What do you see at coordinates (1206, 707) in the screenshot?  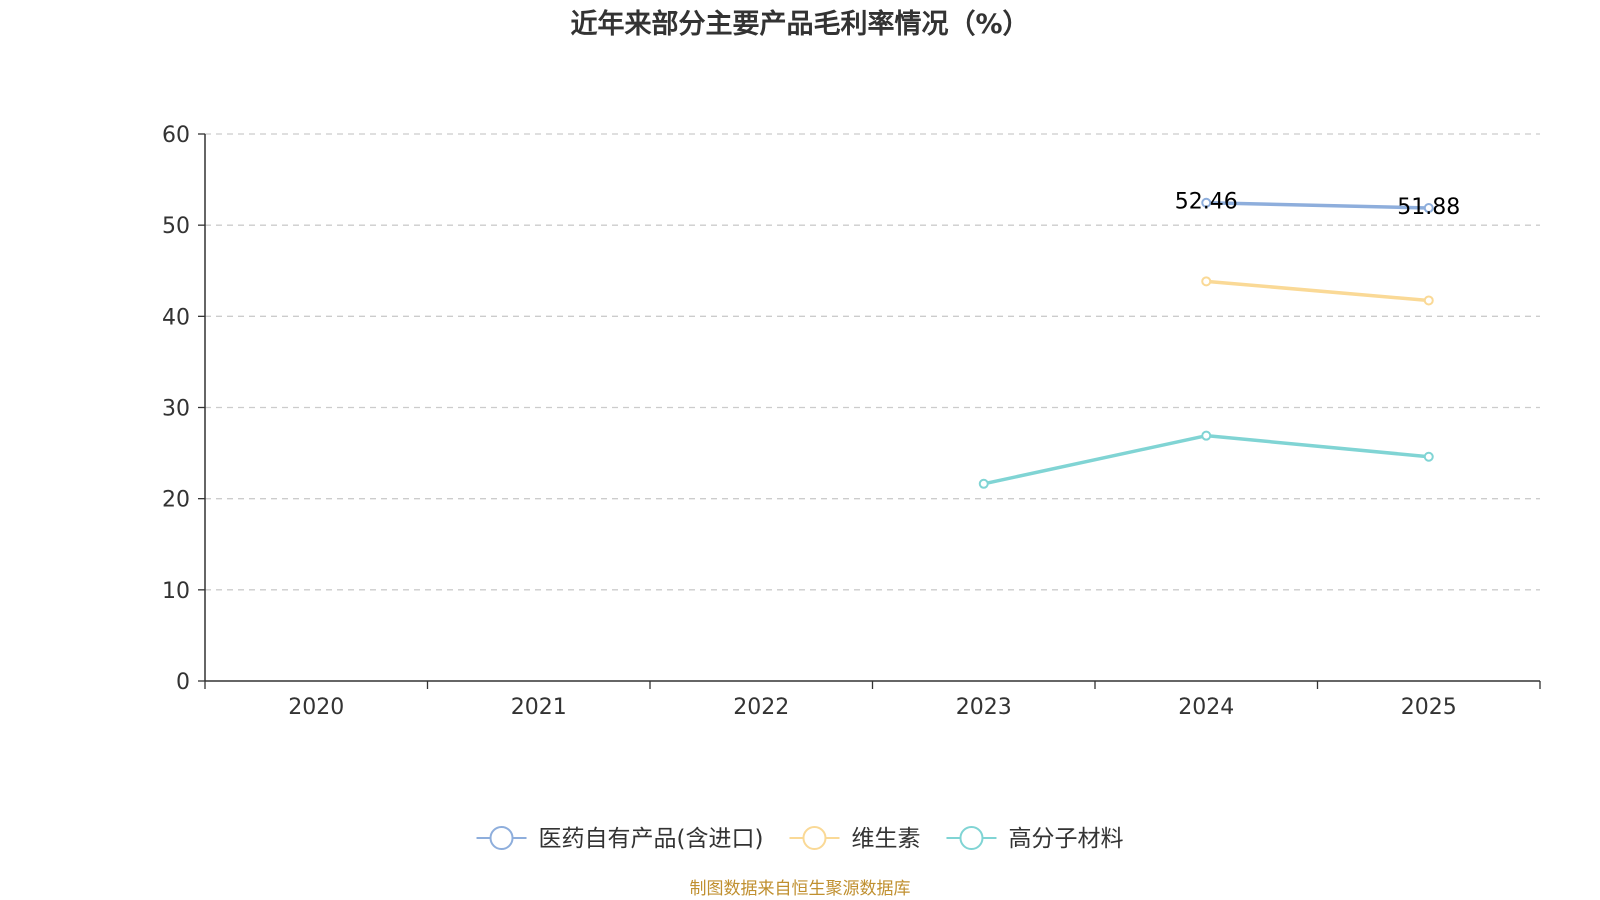 I see `x-tick-label-2024: 2024` at bounding box center [1206, 707].